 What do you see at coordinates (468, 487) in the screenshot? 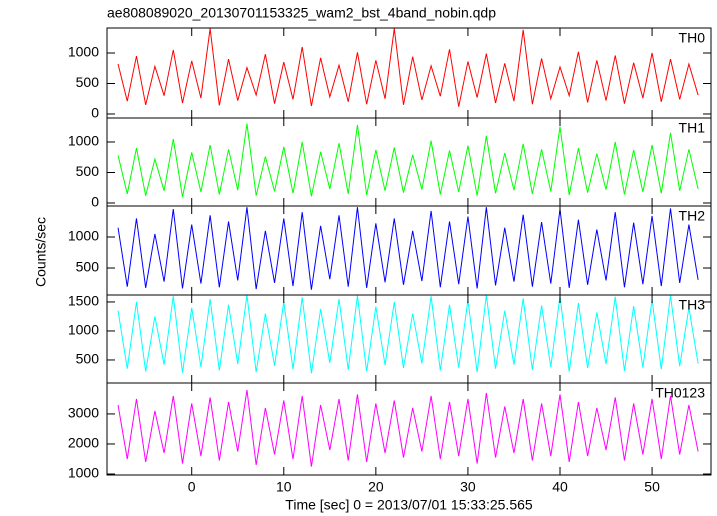
I see `x-tick-label: 30` at bounding box center [468, 487].